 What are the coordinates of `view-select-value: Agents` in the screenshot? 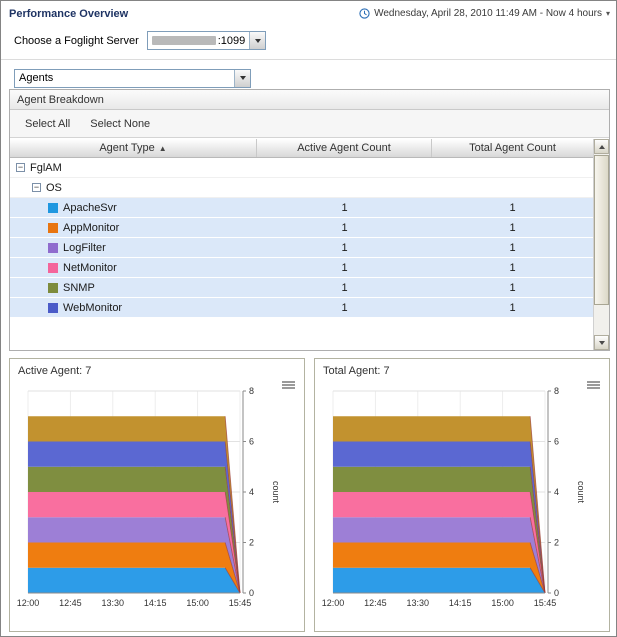 It's located at (36, 78).